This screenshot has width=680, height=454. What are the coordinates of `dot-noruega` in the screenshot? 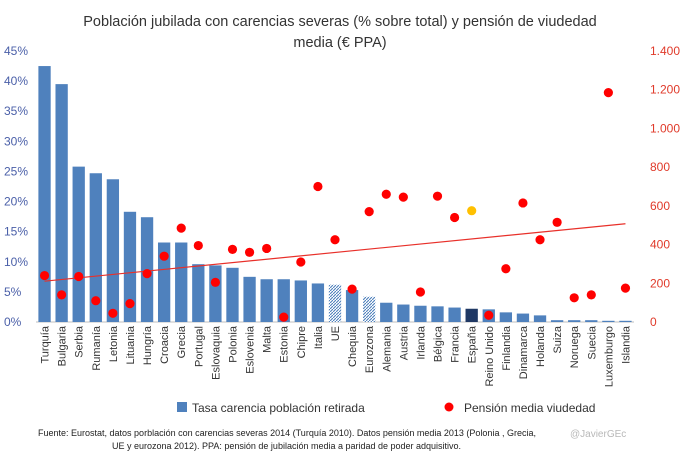 It's located at (574, 298).